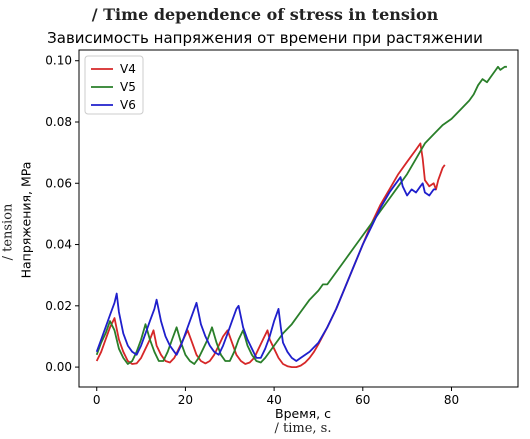 This screenshot has width=530, height=439. Describe the element at coordinates (303, 428) in the screenshot. I see `x-axis-label-en: / time, s.` at that location.